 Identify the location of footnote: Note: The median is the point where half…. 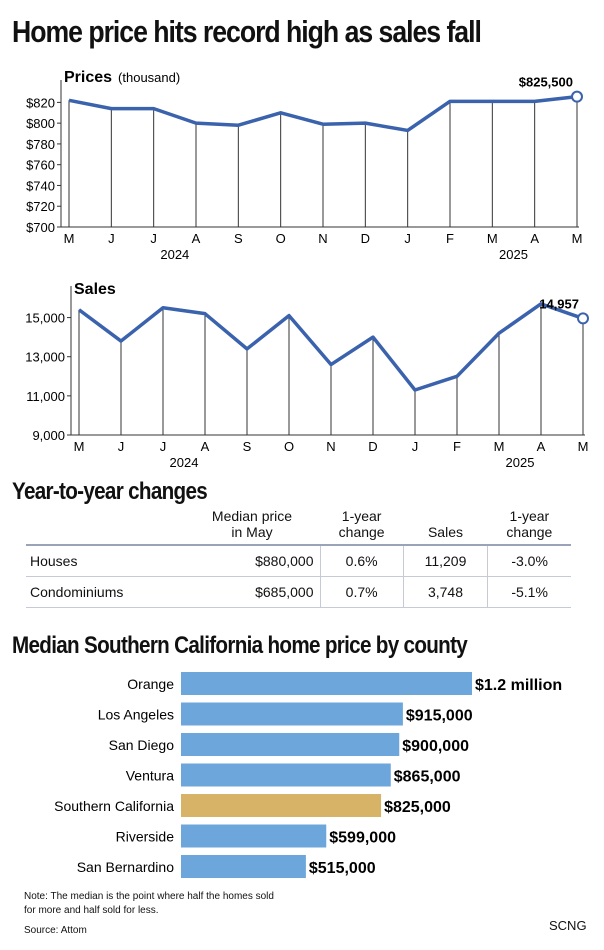
(149, 903).